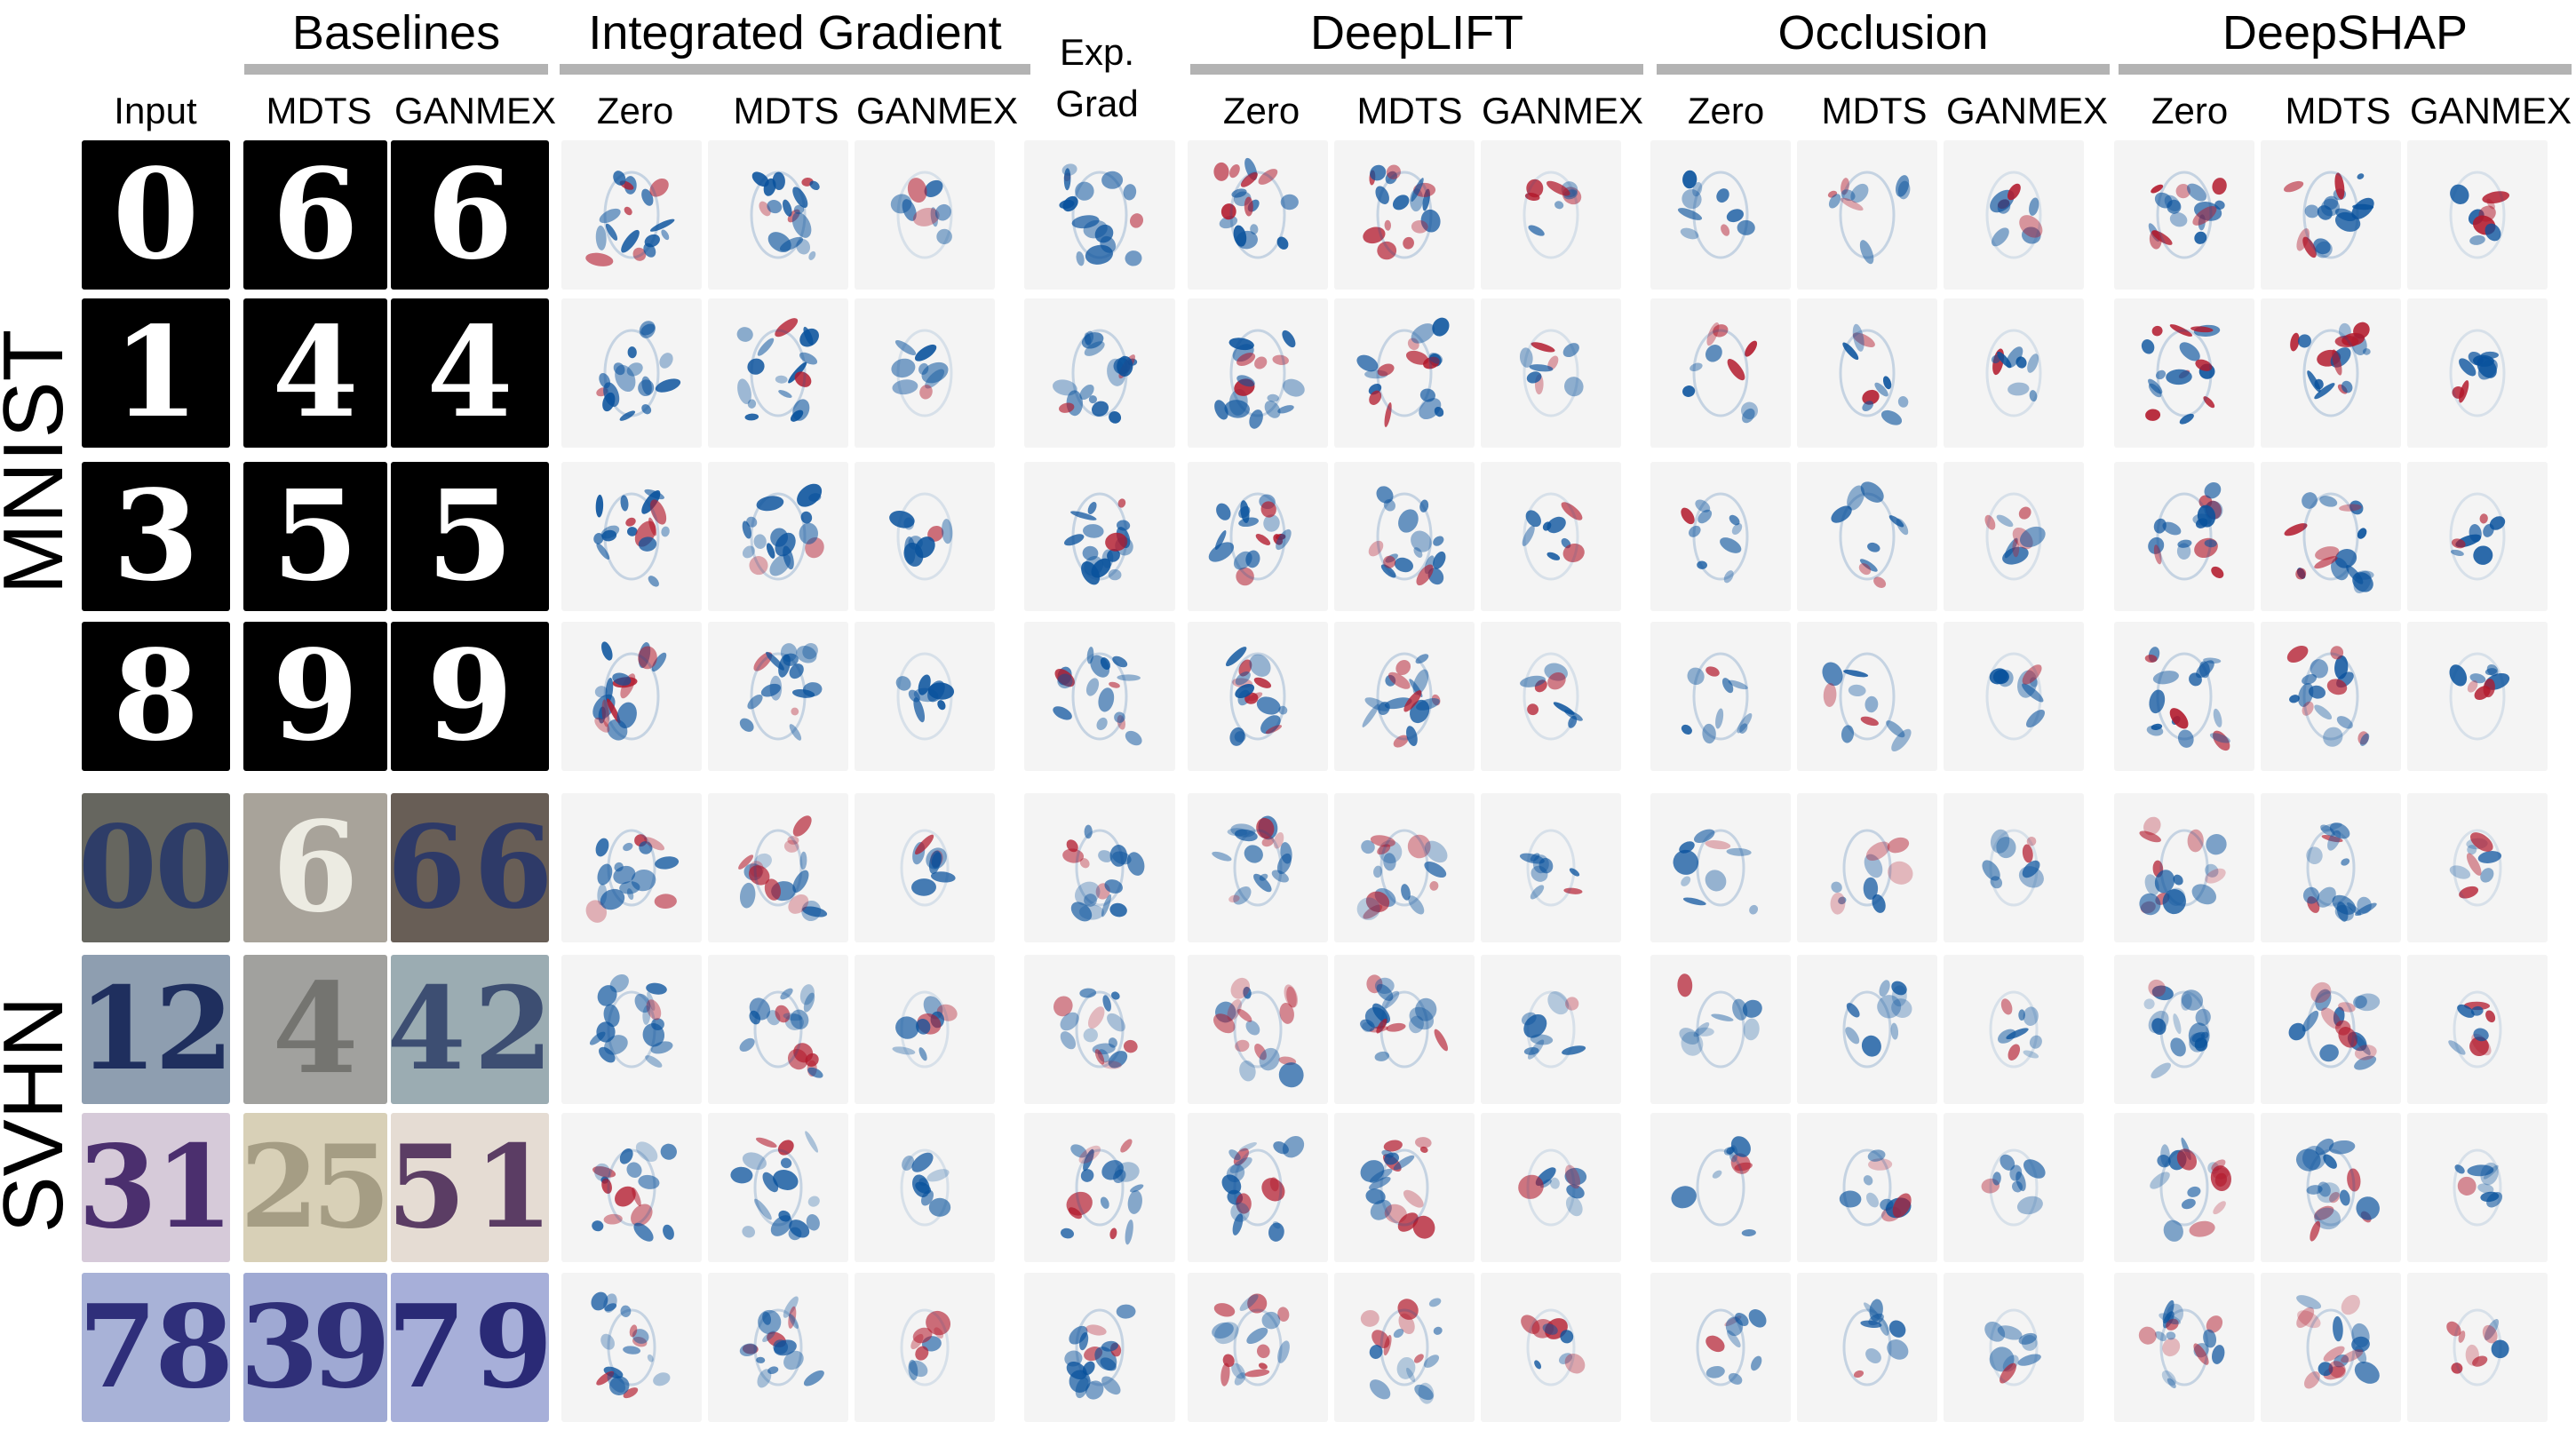 This screenshot has width=2576, height=1438. Describe the element at coordinates (470, 1187) in the screenshot. I see `baseline-ganmex-image: 51` at that location.